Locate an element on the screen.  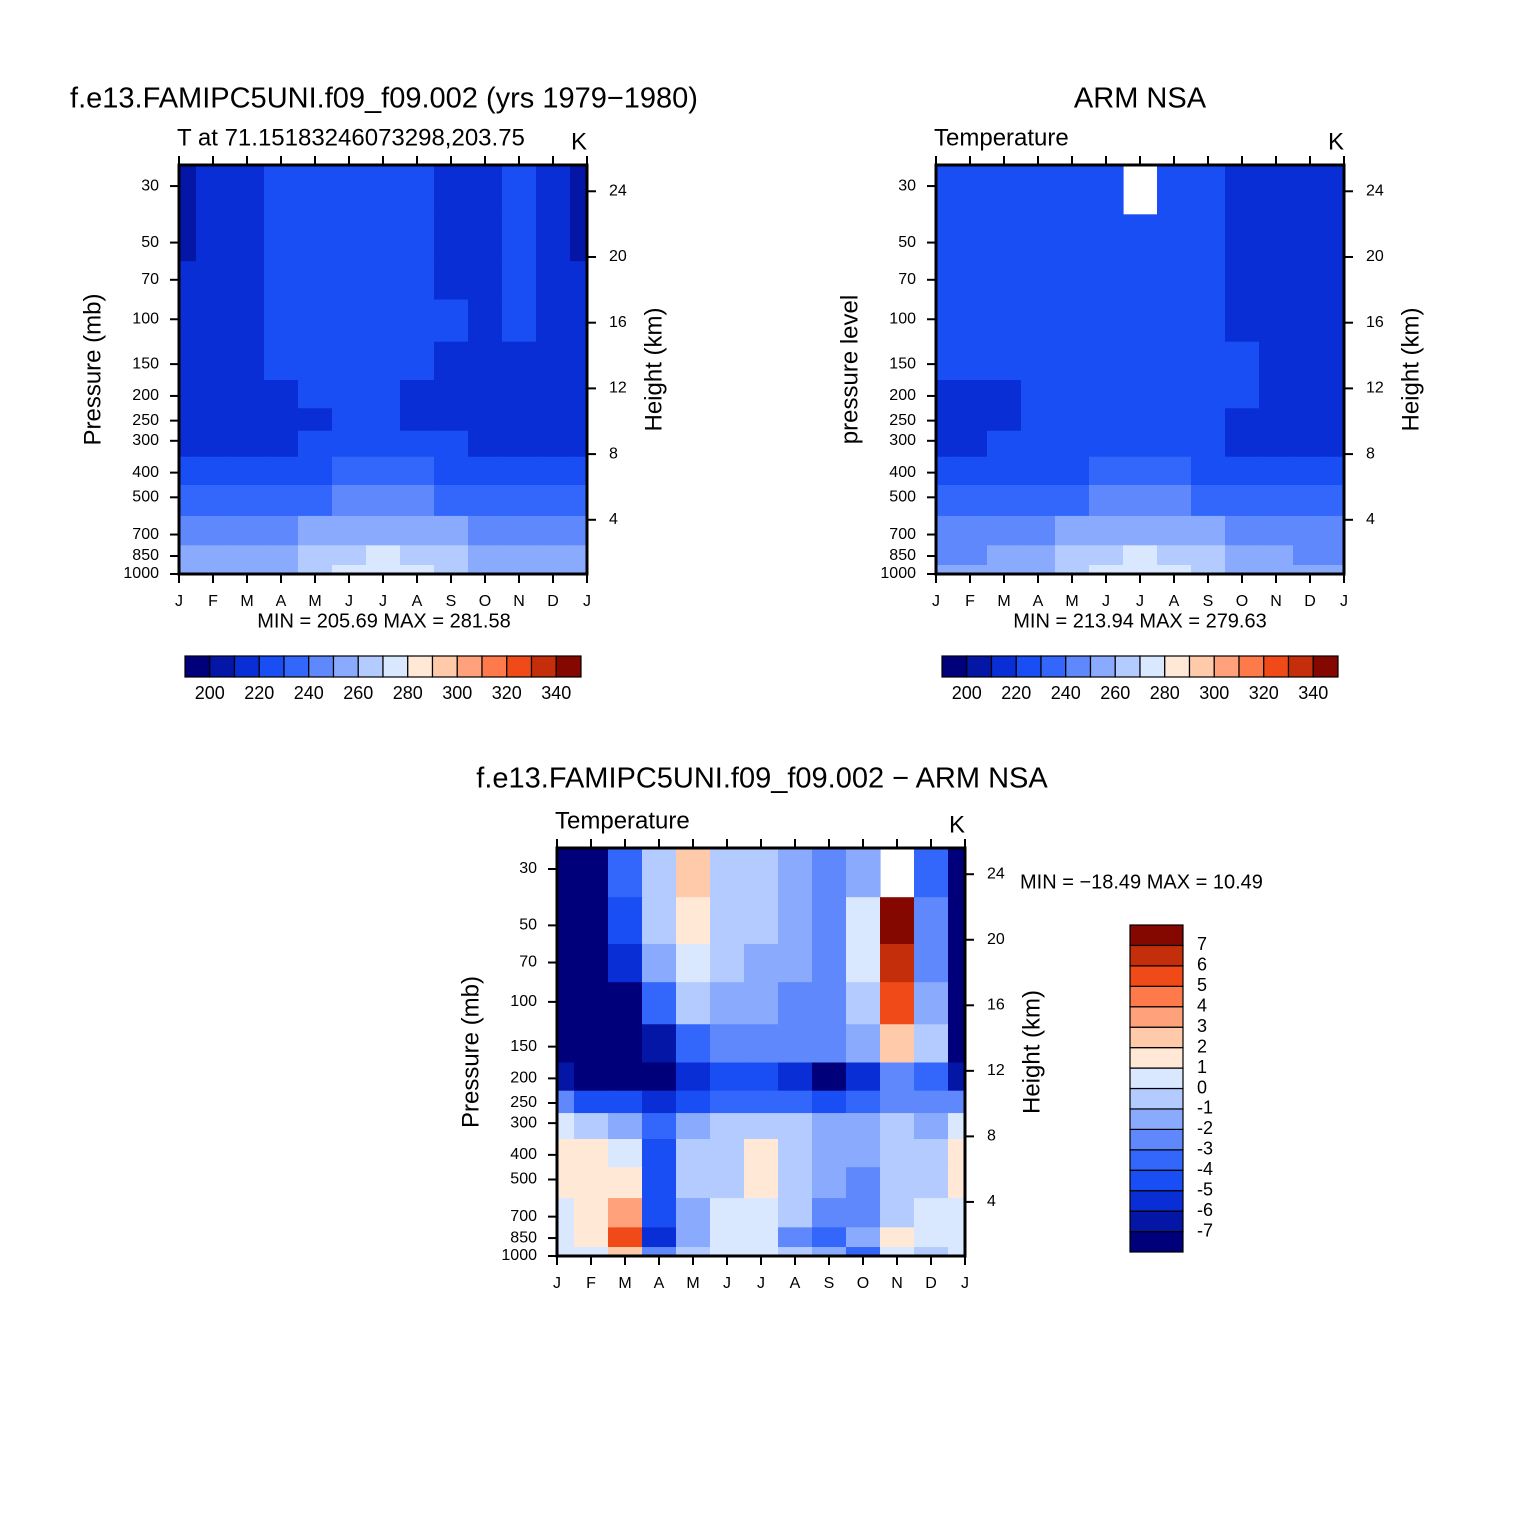
y2-tick-label: 8 is located at coordinates (991, 1136).